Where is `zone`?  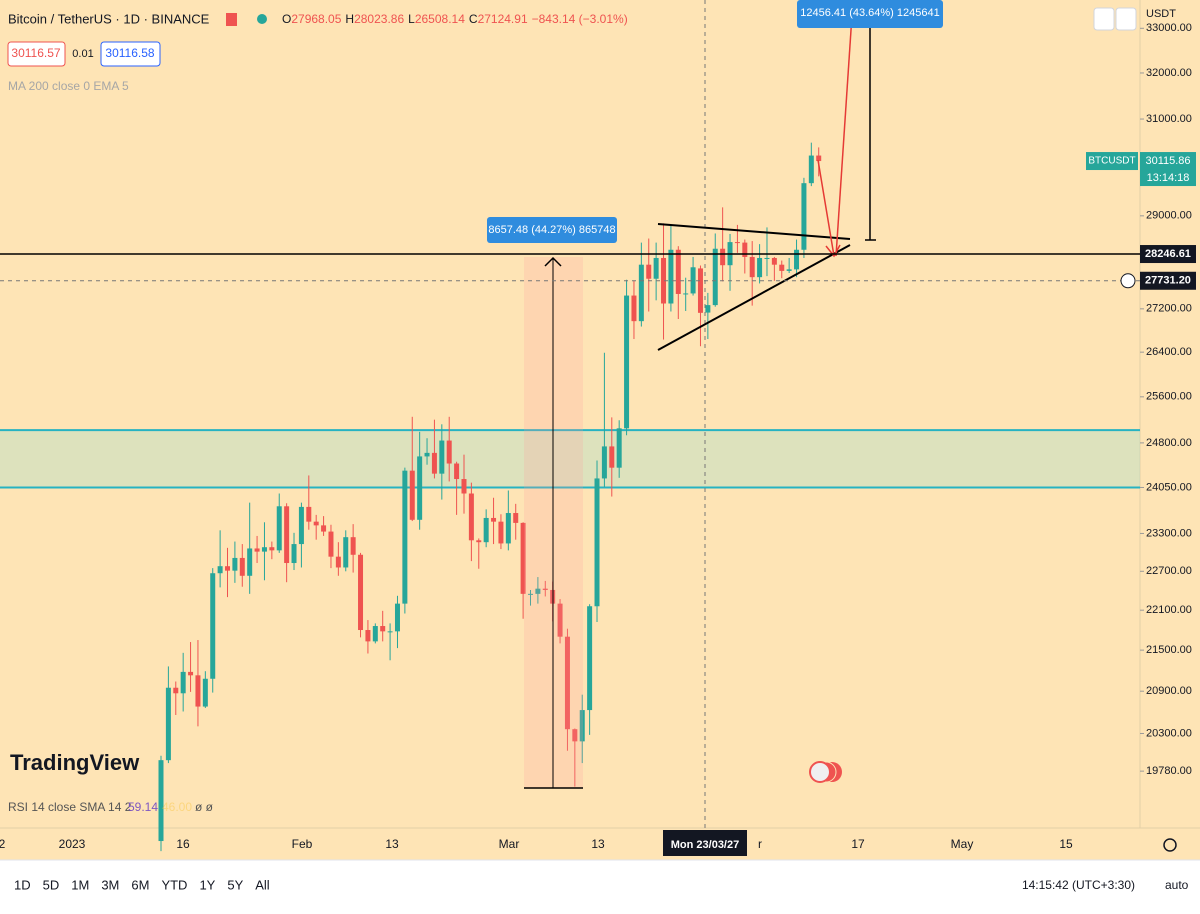
zone is located at coordinates (570, 459).